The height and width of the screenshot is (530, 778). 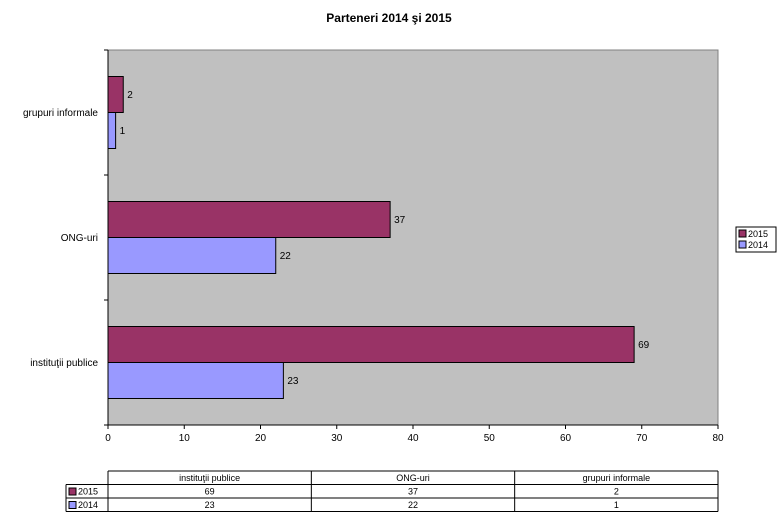 What do you see at coordinates (123, 131) in the screenshot?
I see `data-label-2014-2: 1` at bounding box center [123, 131].